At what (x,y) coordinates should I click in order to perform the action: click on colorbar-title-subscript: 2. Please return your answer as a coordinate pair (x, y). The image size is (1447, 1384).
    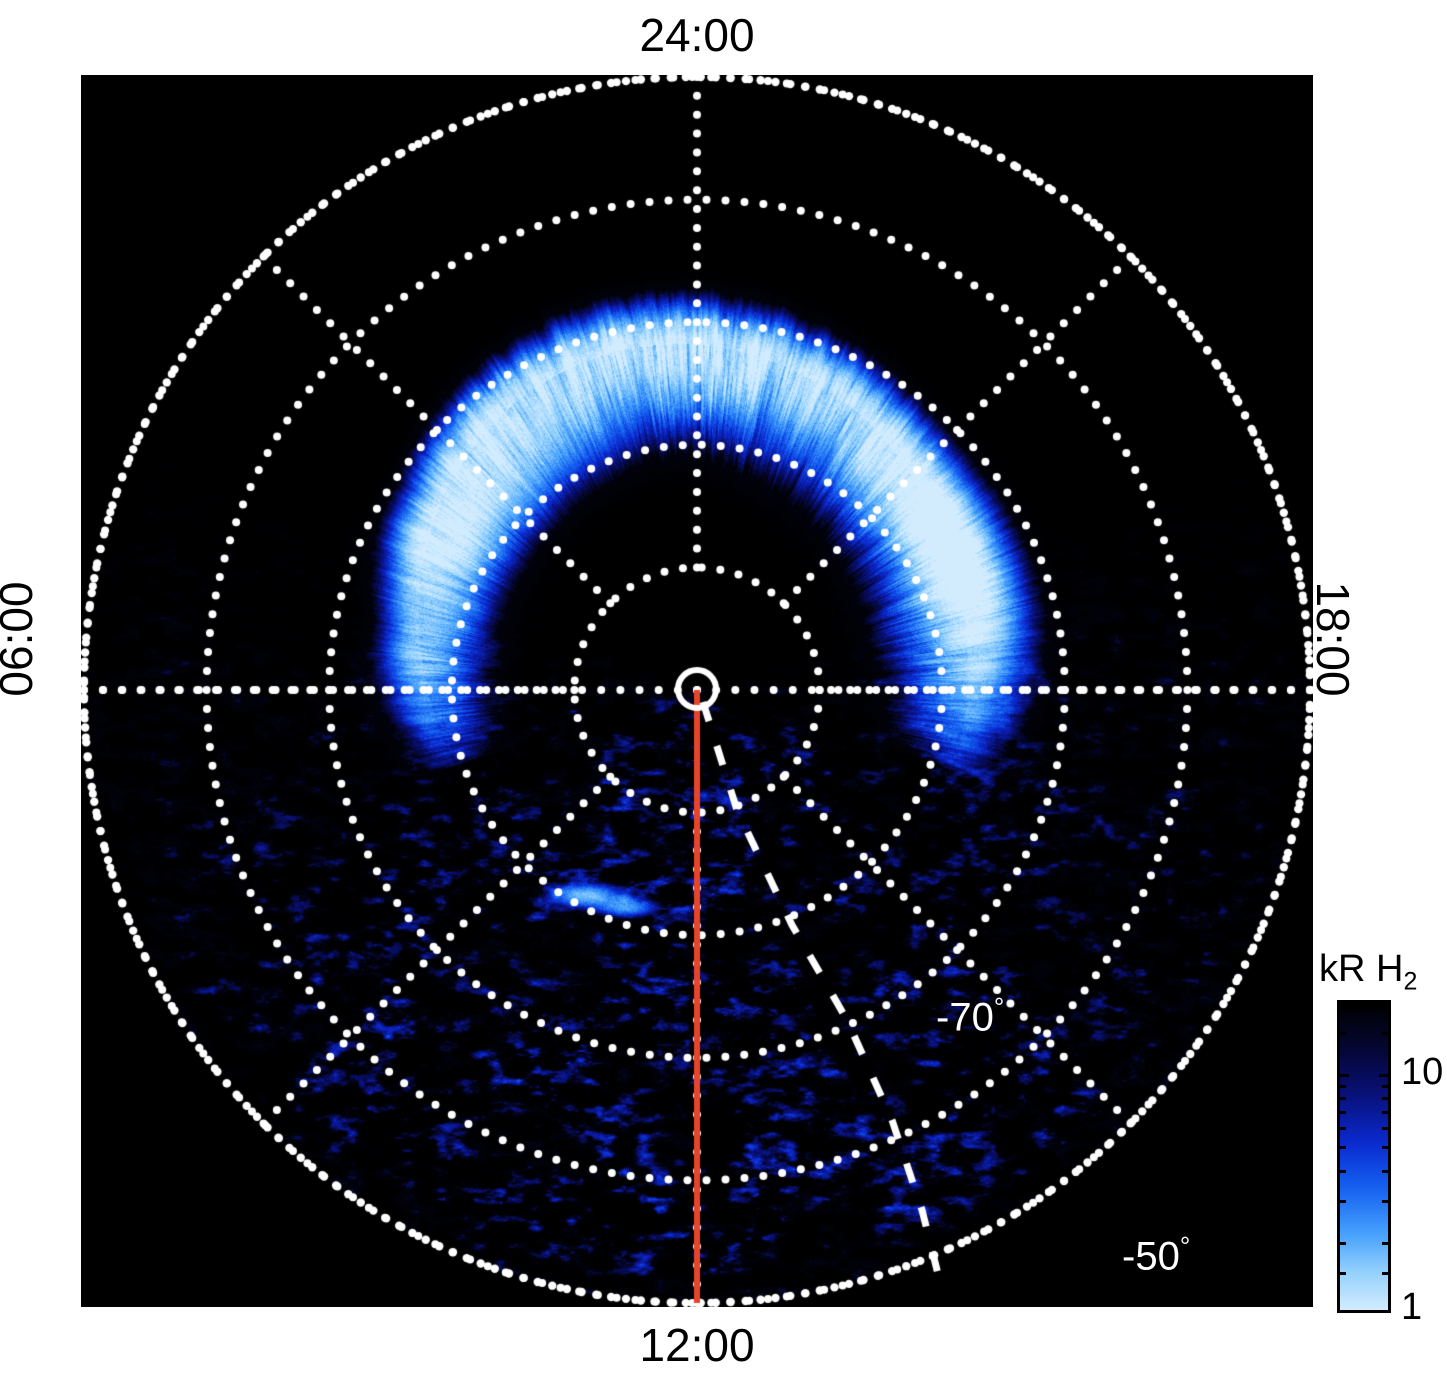
    Looking at the image, I should click on (1410, 981).